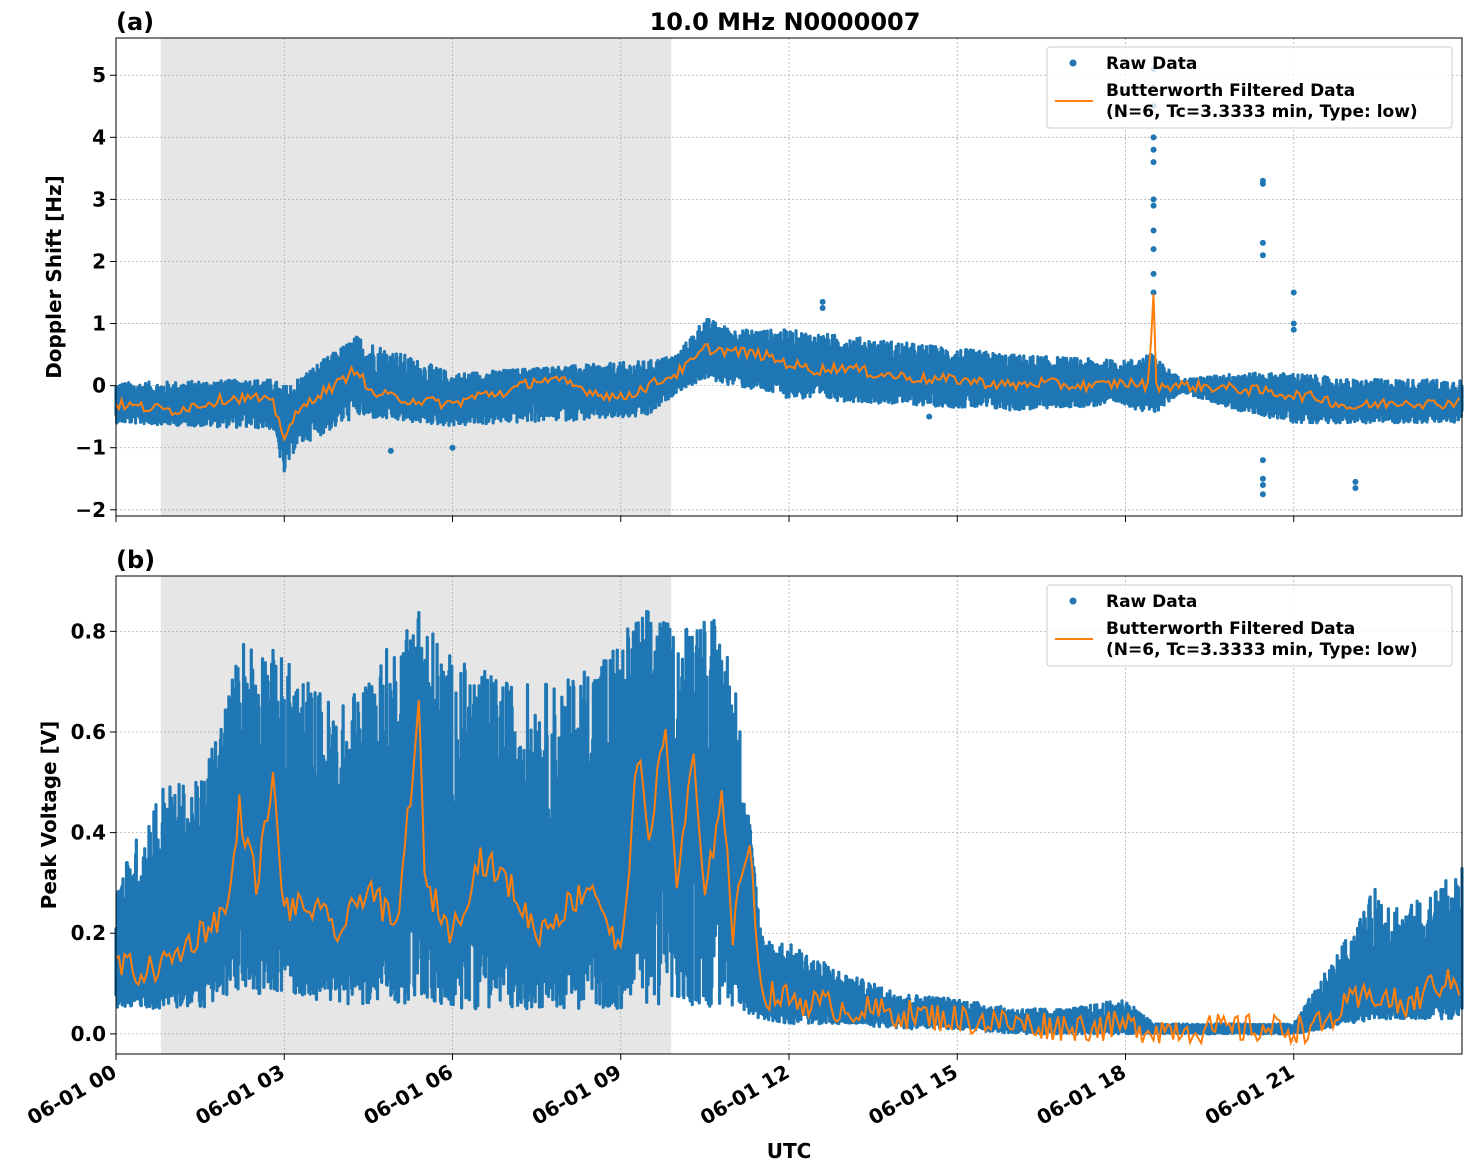  Describe the element at coordinates (99, 386) in the screenshot. I see `y-tick-label: 0` at that location.